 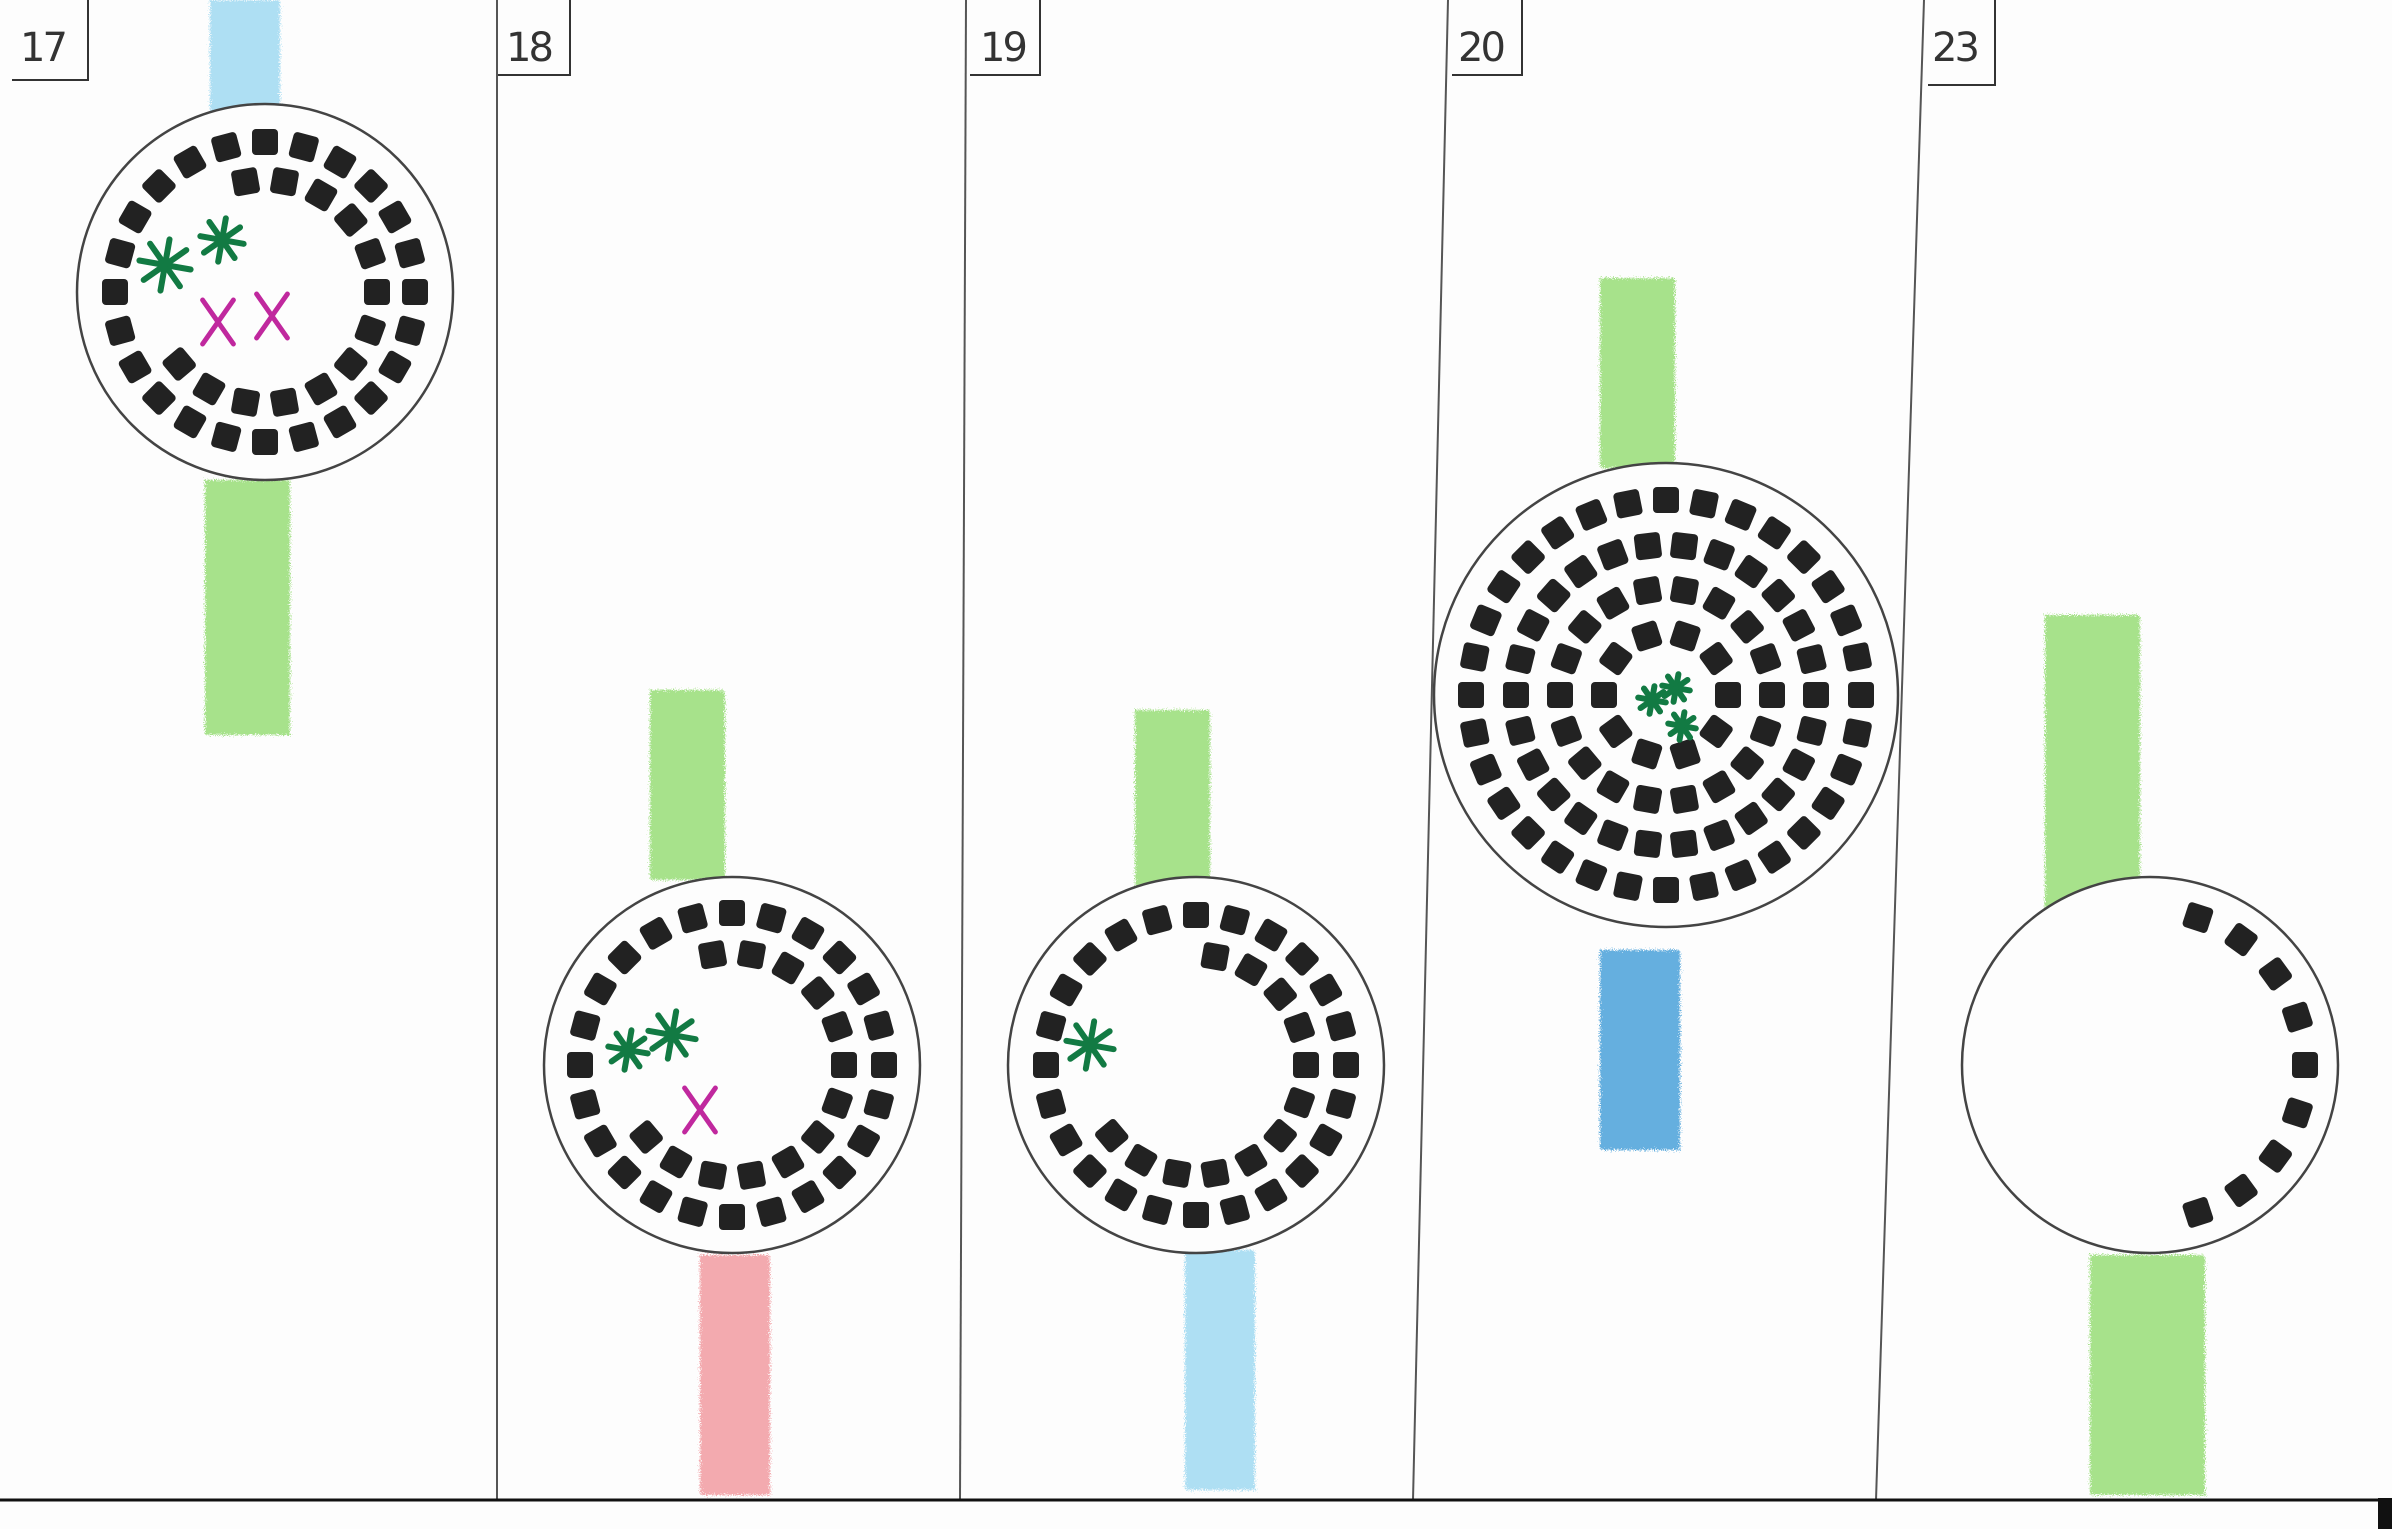 I want to click on disc, so click(x=732, y=1065).